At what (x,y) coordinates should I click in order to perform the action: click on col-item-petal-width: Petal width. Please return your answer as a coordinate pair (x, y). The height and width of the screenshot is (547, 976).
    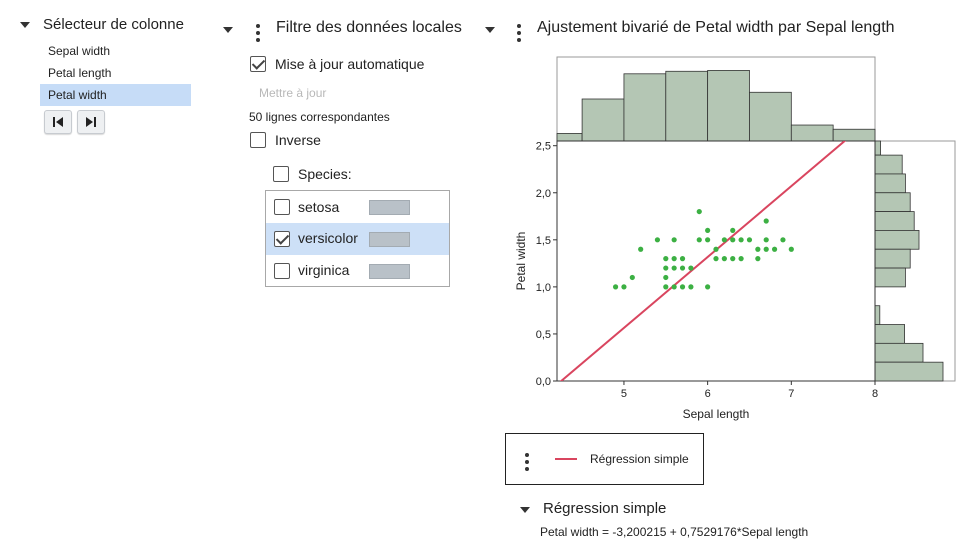
    Looking at the image, I should click on (115, 95).